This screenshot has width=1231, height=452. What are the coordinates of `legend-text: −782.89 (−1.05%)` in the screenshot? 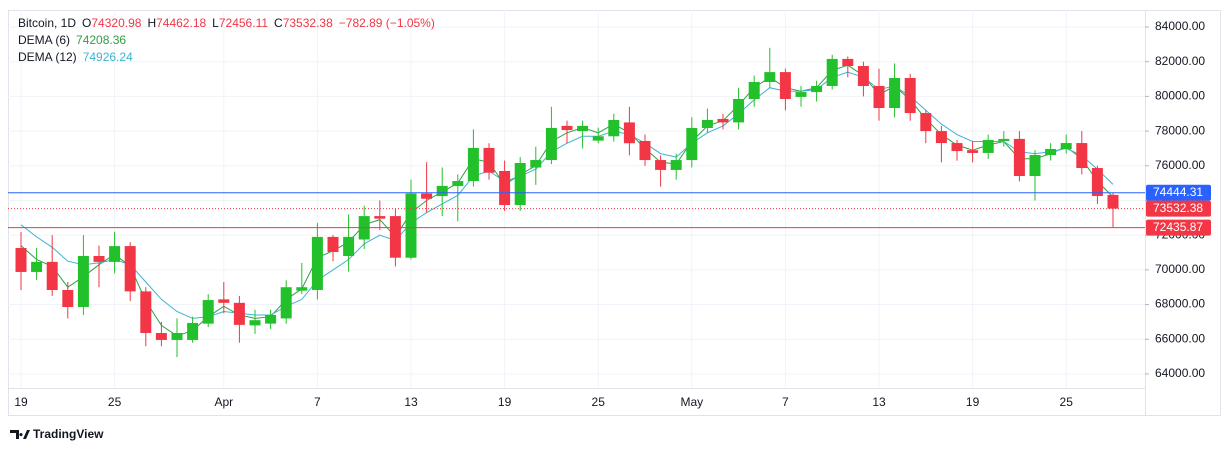 It's located at (387, 23).